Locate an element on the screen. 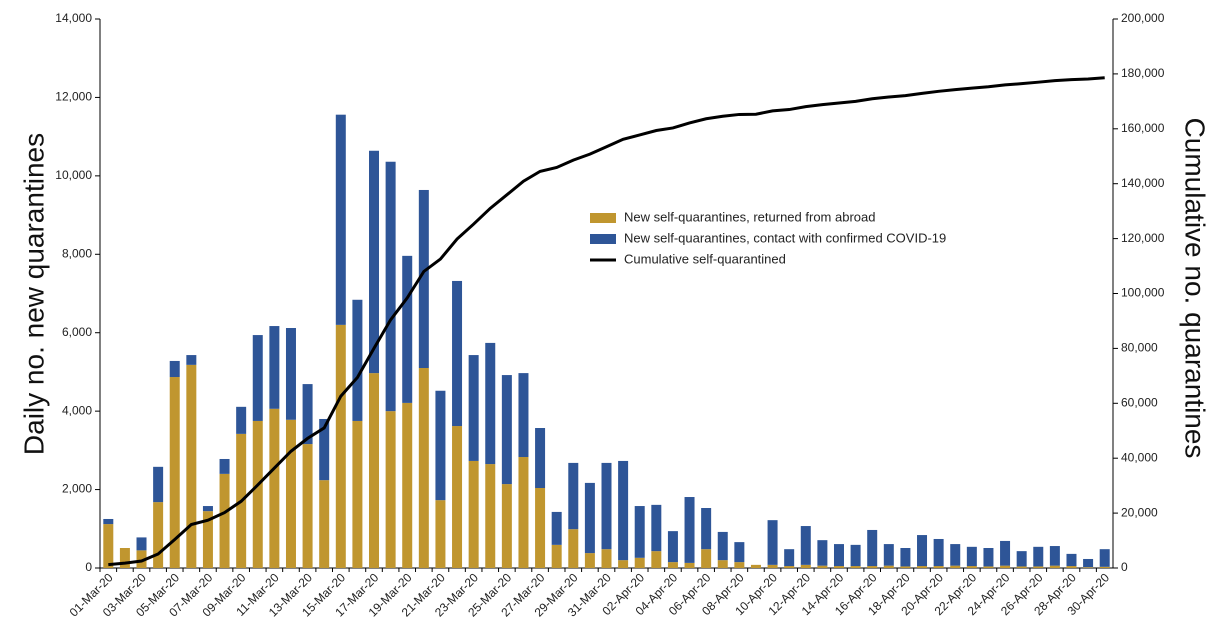 This screenshot has height=630, width=1216. y-axis-title: Daily no. new quarantines is located at coordinates (33, 294).